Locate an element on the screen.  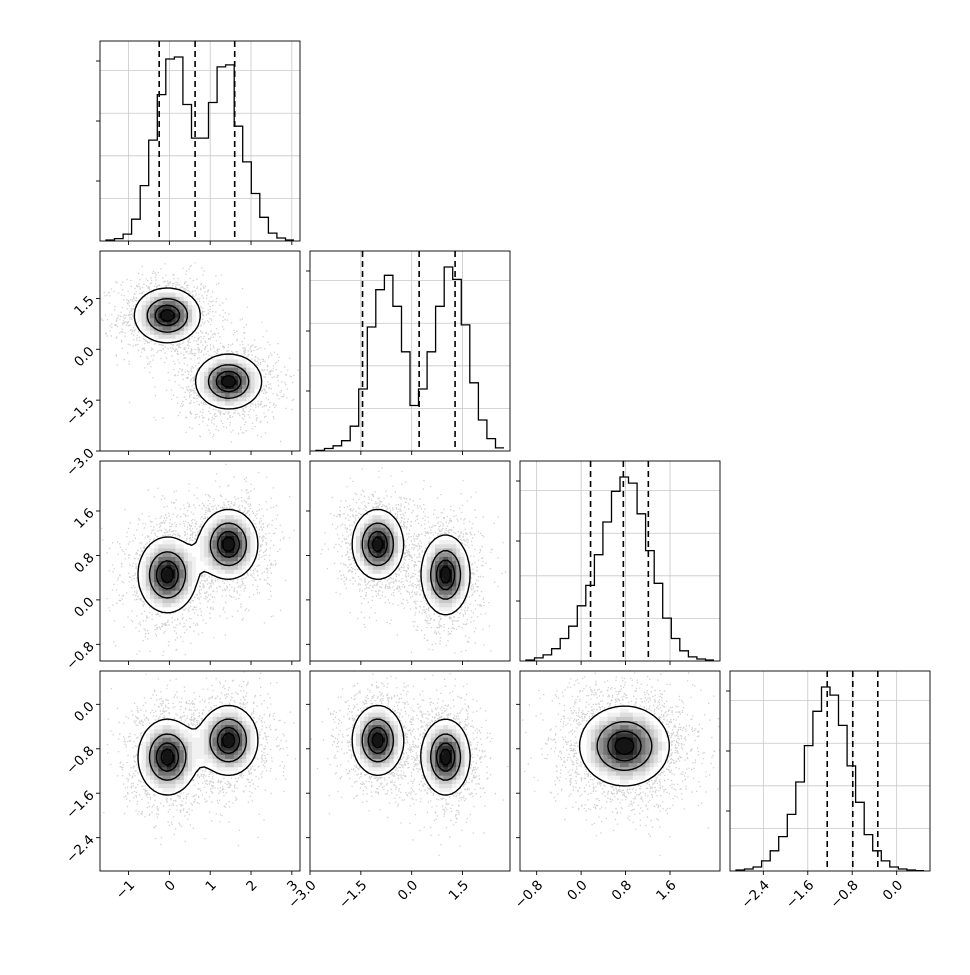
y-tick-label: 1.5 is located at coordinates (84, 306).